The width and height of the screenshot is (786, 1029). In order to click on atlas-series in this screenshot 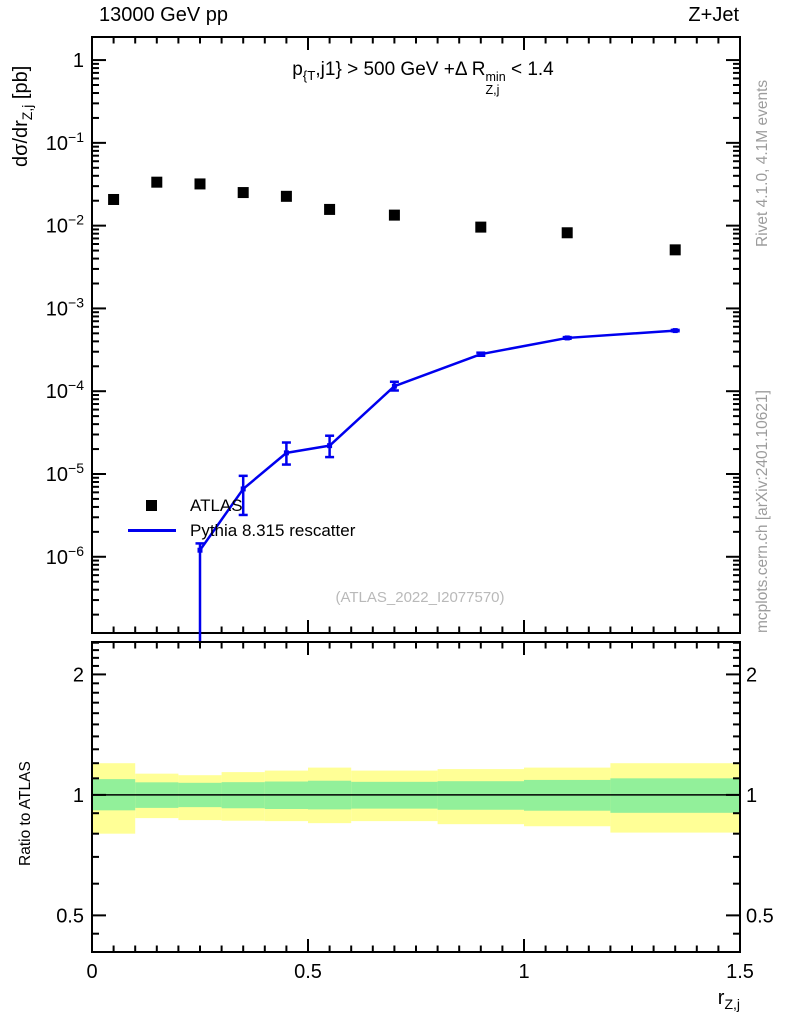, I will do `click(394, 216)`.